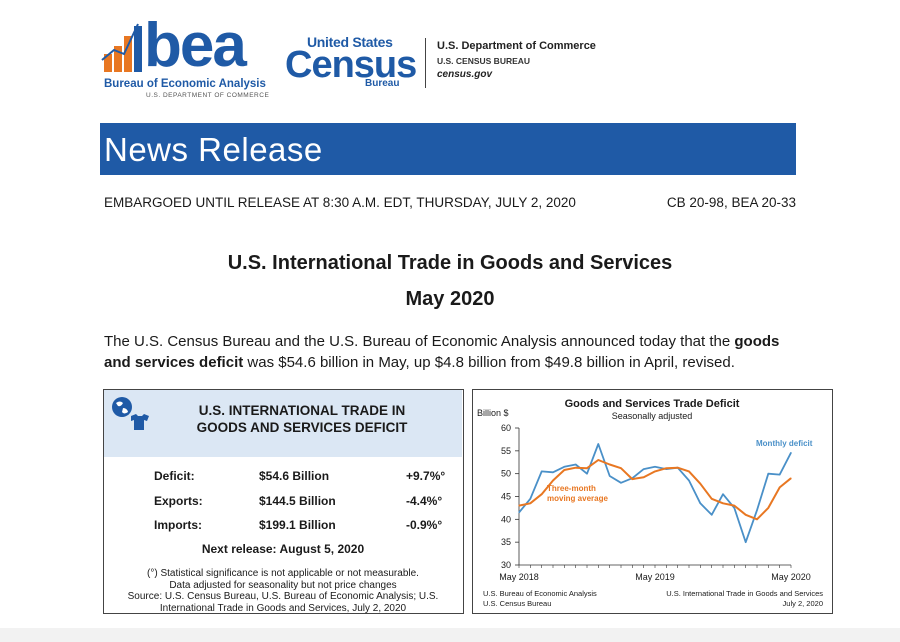  Describe the element at coordinates (465, 74) in the screenshot. I see `census-url-link: census.gov` at that location.